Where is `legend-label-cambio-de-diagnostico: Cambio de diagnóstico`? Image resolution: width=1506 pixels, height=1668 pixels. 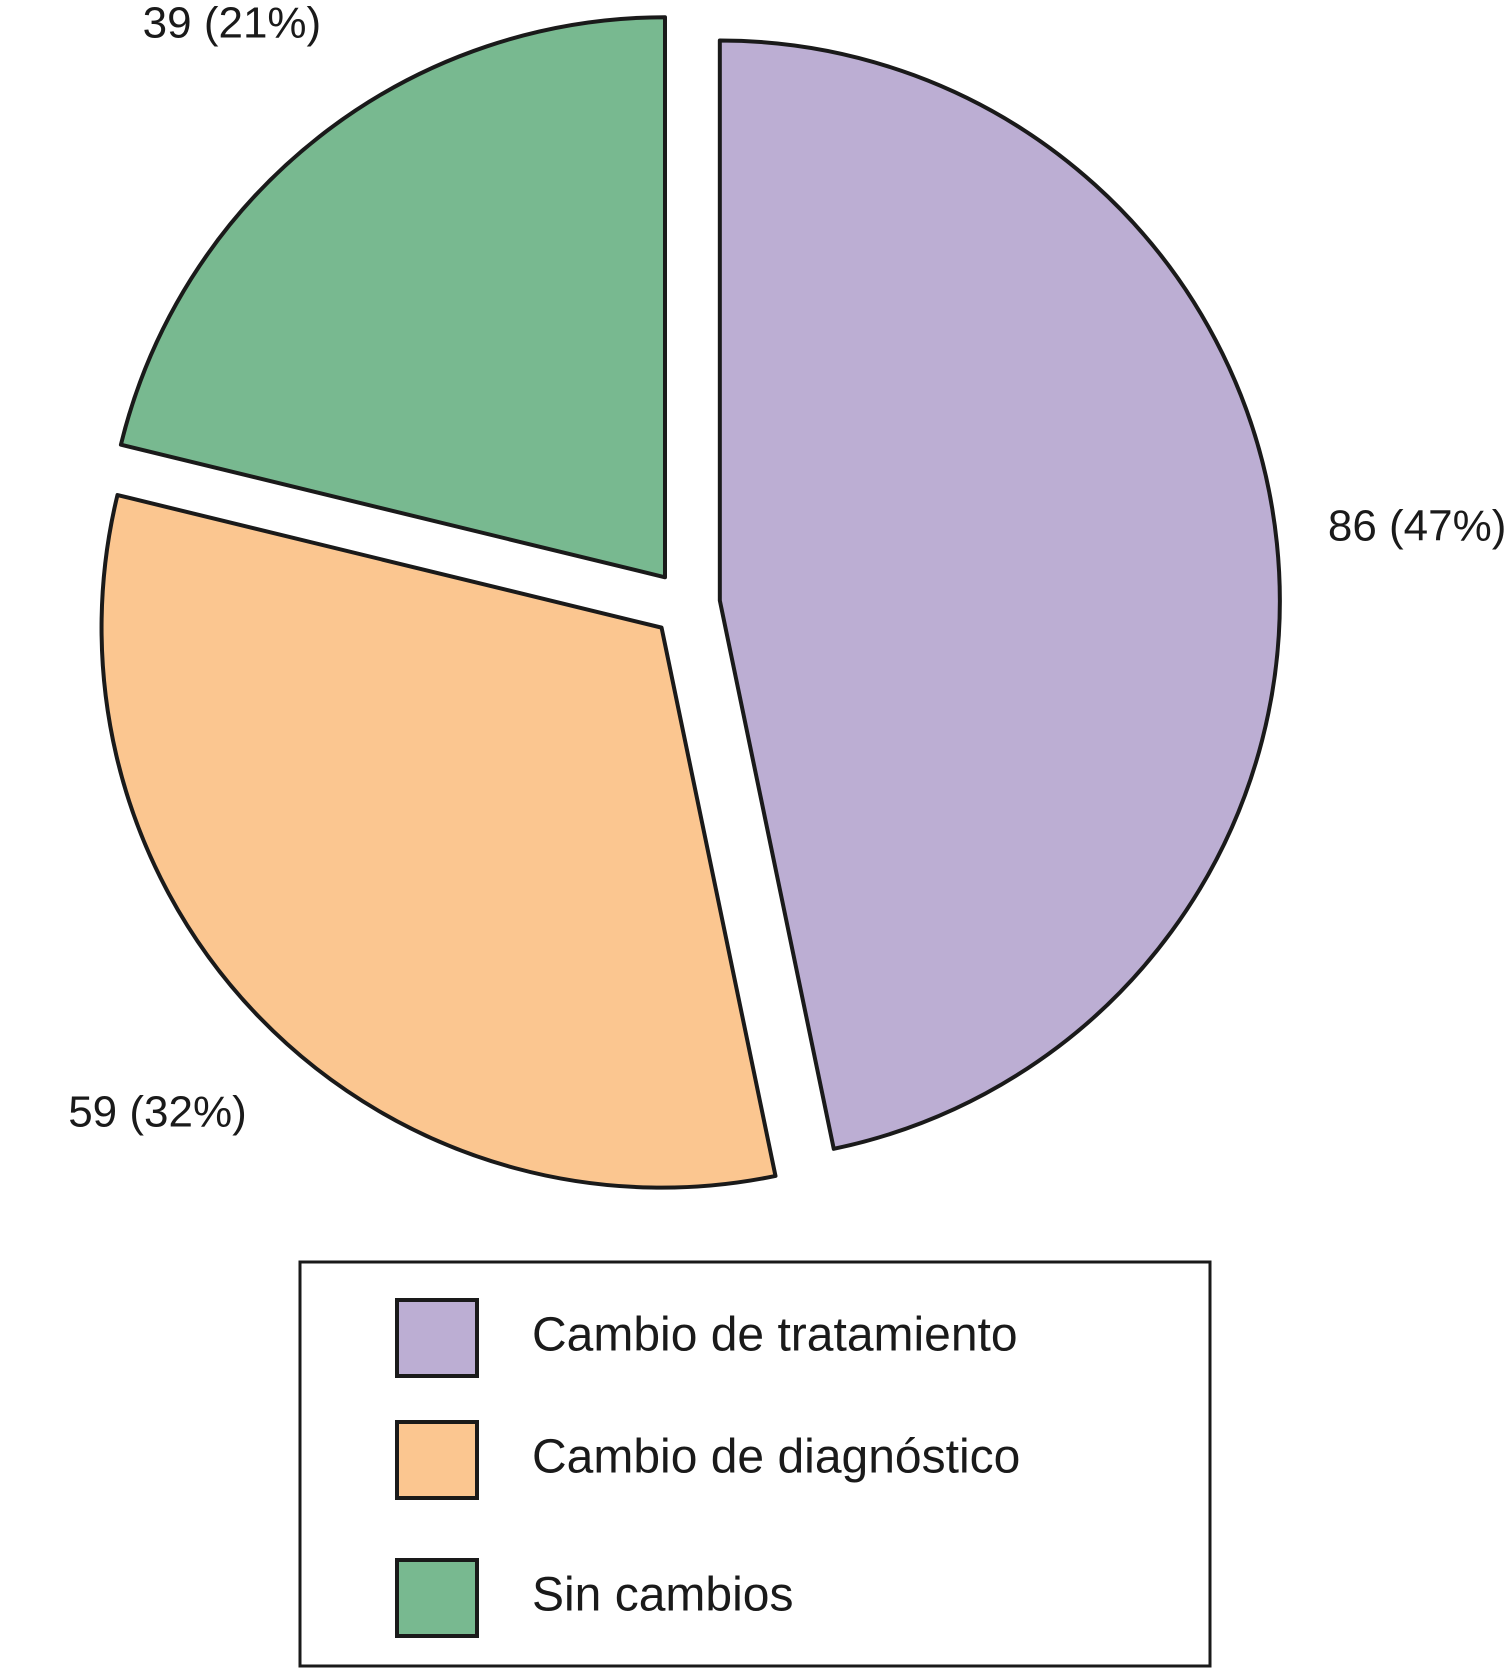
legend-label-cambio-de-diagnostico: Cambio de diagnóstico is located at coordinates (776, 1457).